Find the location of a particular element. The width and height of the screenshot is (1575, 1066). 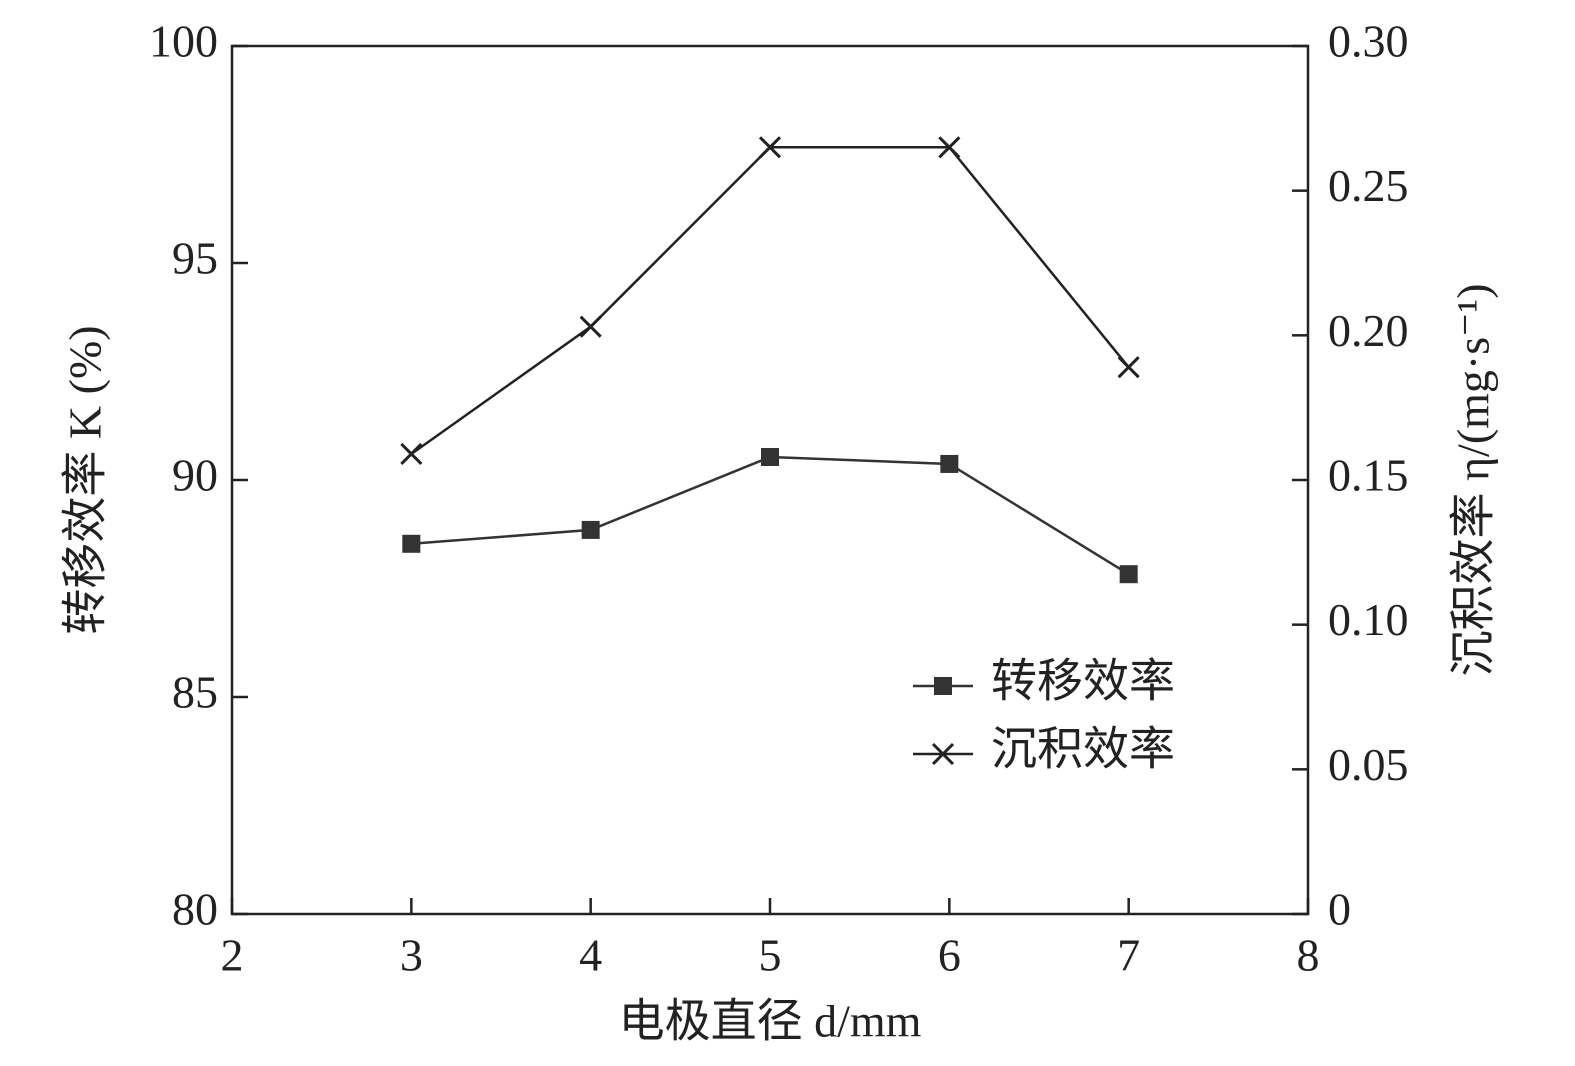

y2-tick-label: 0.15 is located at coordinates (1368, 475).